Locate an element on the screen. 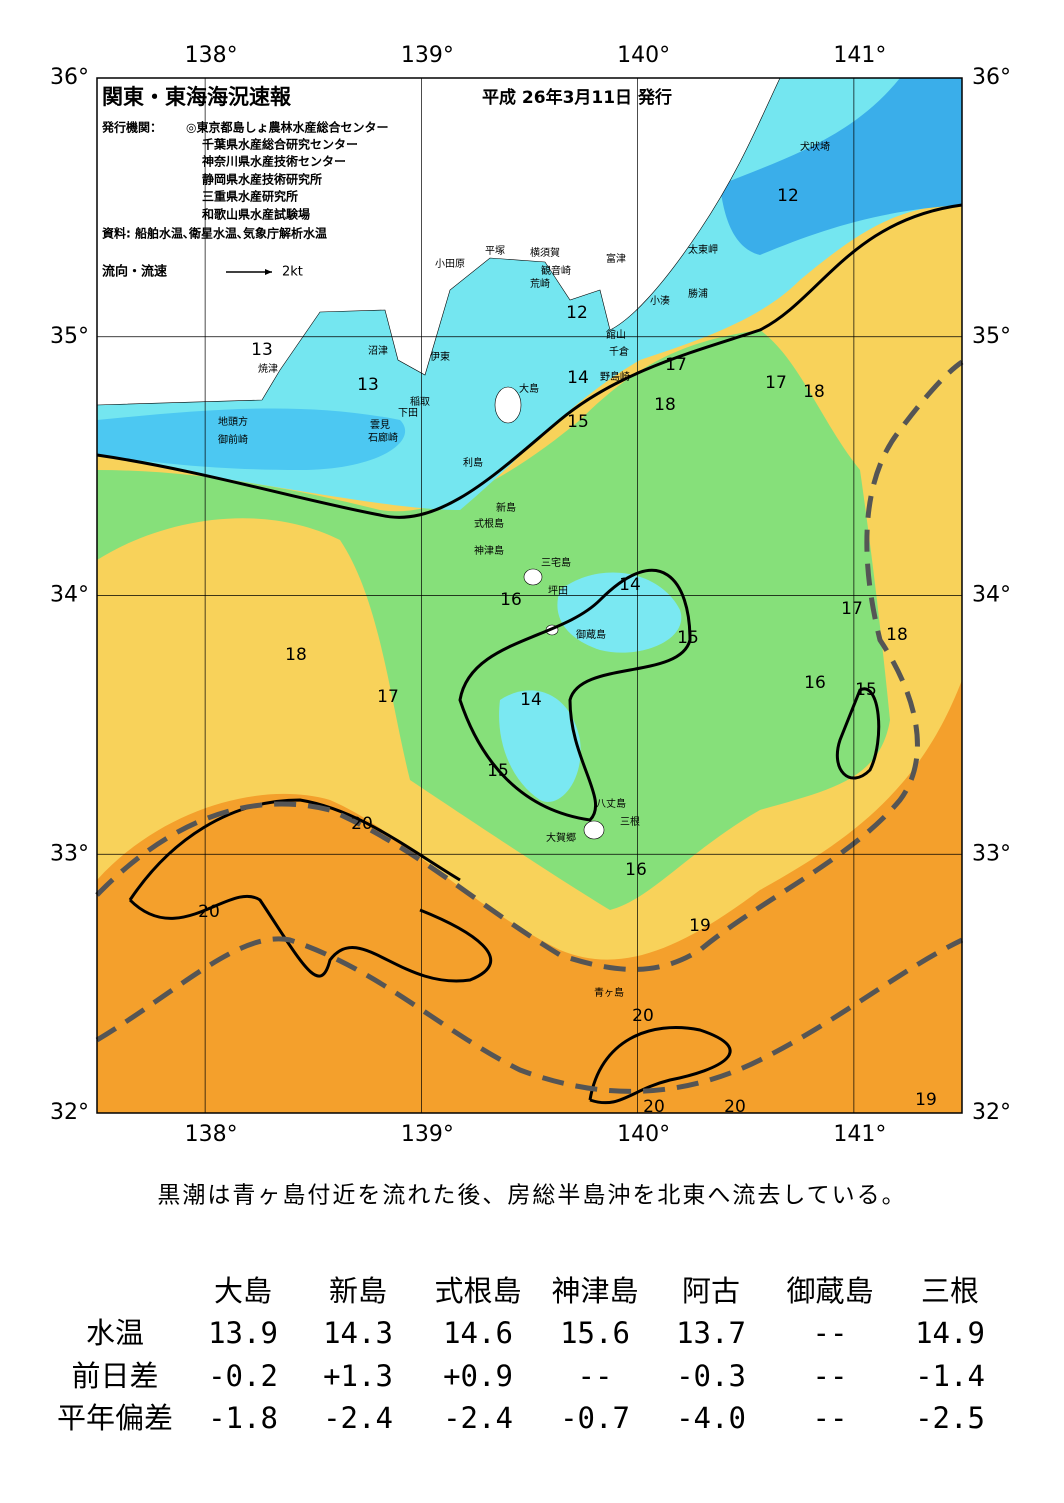  place-name: 観音崎 is located at coordinates (556, 270).